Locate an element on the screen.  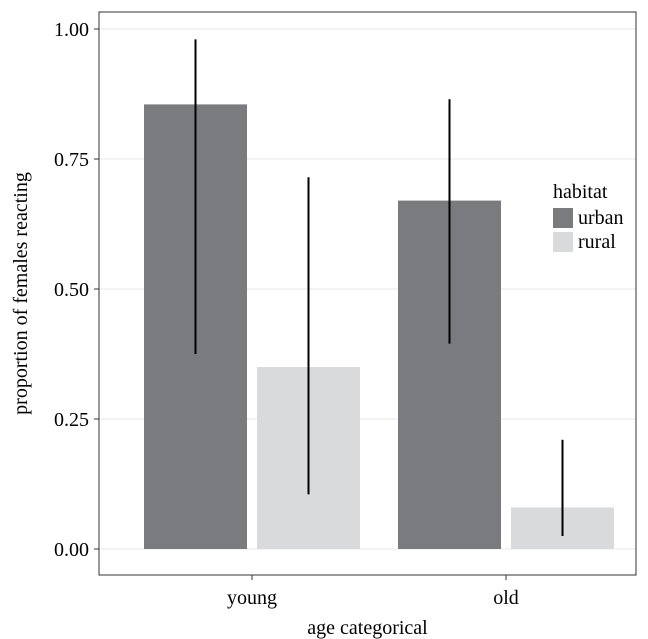
y-tick-label: 0.00 is located at coordinates (71, 550).